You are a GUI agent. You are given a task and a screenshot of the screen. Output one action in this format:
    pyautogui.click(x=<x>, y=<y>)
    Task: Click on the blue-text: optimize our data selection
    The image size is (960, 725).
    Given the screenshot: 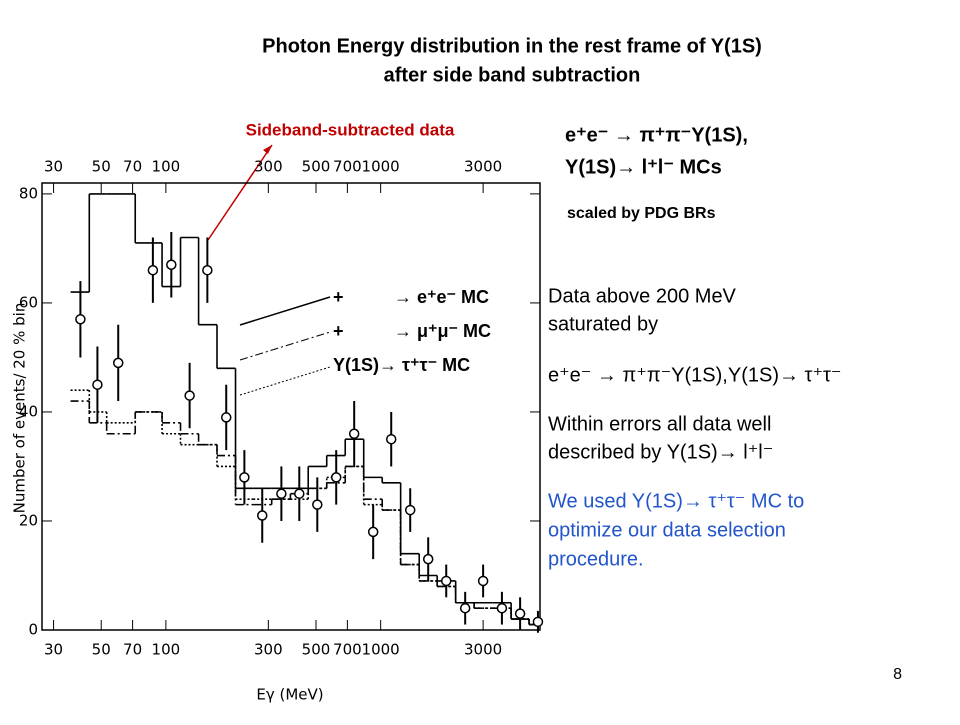 What is the action you would take?
    pyautogui.click(x=667, y=530)
    